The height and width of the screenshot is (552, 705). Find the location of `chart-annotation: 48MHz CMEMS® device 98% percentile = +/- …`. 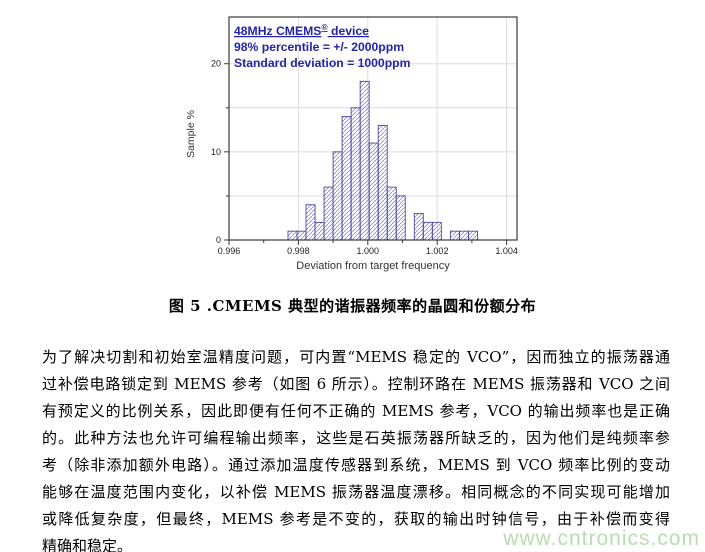

chart-annotation: 48MHz CMEMS® device 98% percentile = +/- … is located at coordinates (322, 46).